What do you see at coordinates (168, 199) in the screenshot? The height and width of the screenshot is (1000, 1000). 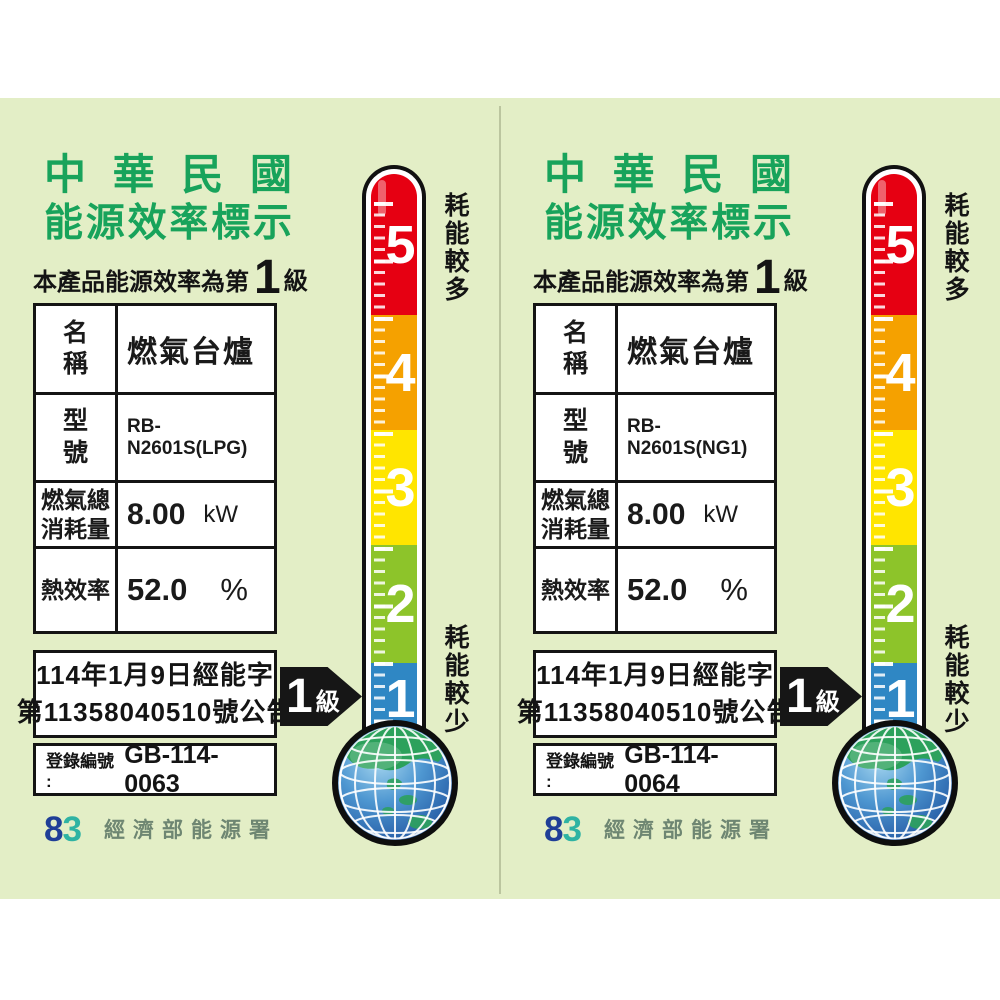 I see `label-title: 中華民國 能源效率標示` at bounding box center [168, 199].